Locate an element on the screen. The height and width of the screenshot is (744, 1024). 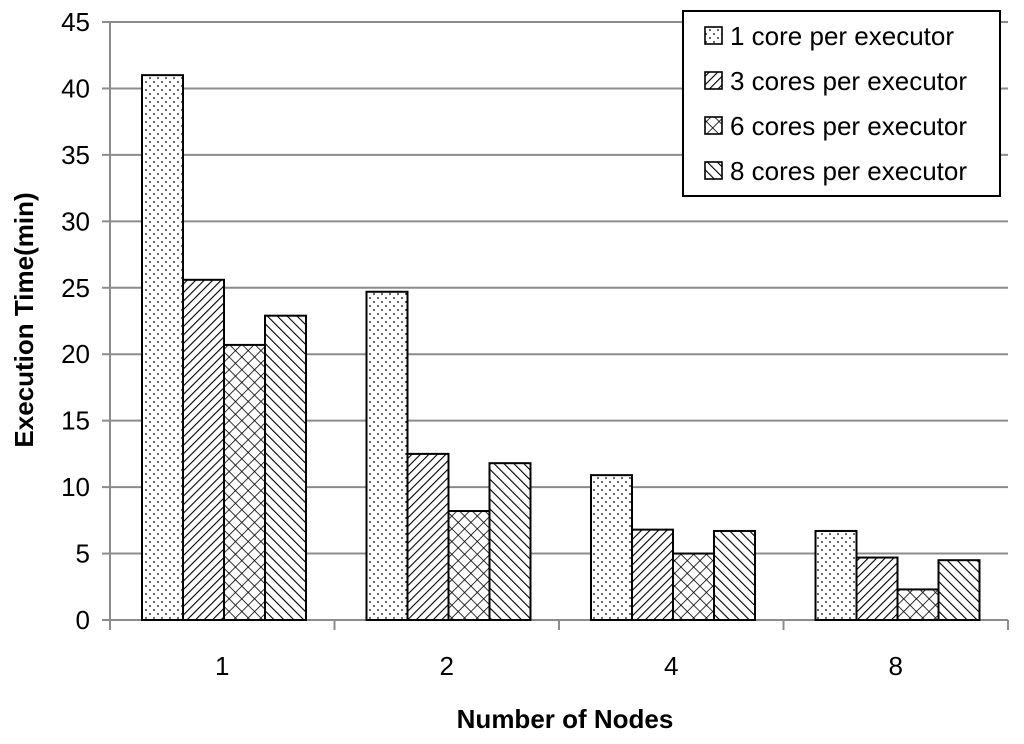
y-tick-label: 15 is located at coordinates (75, 421).